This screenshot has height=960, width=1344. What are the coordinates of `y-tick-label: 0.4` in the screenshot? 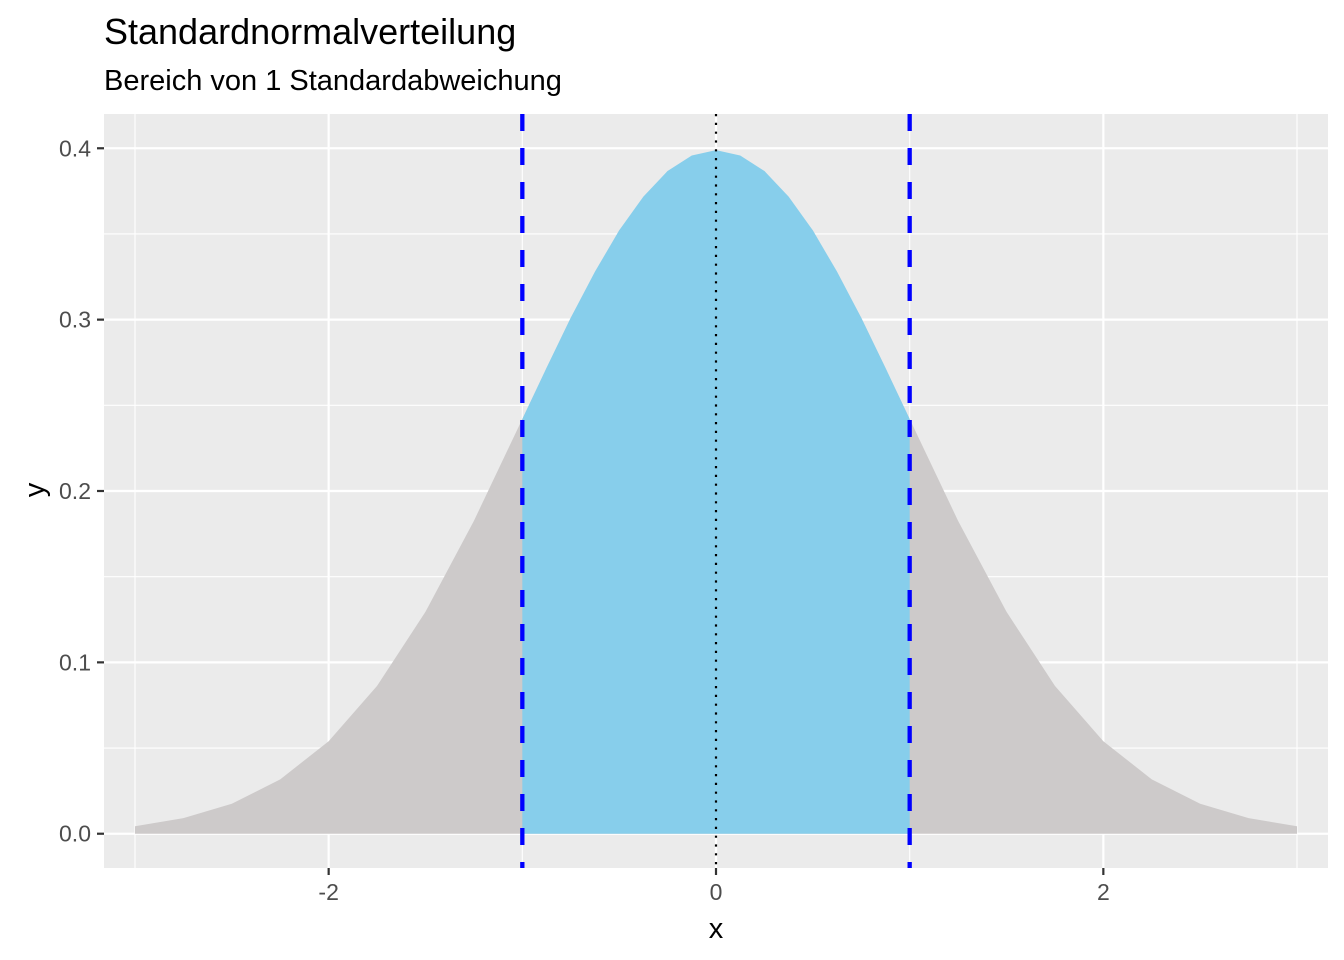 It's located at (75, 148).